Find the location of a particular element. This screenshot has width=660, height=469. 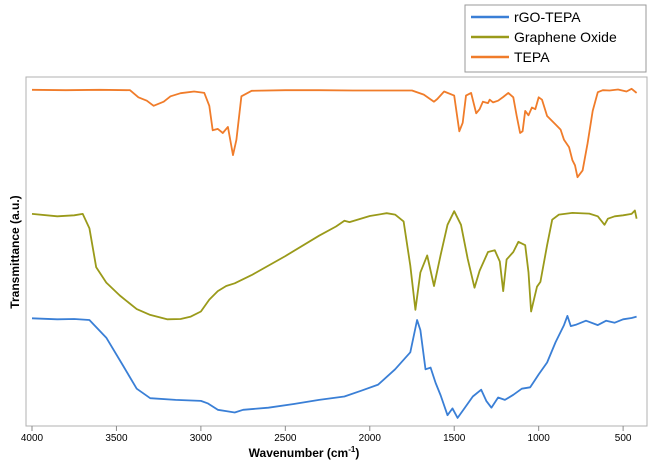

x-tick-label: 3000 is located at coordinates (201, 438).